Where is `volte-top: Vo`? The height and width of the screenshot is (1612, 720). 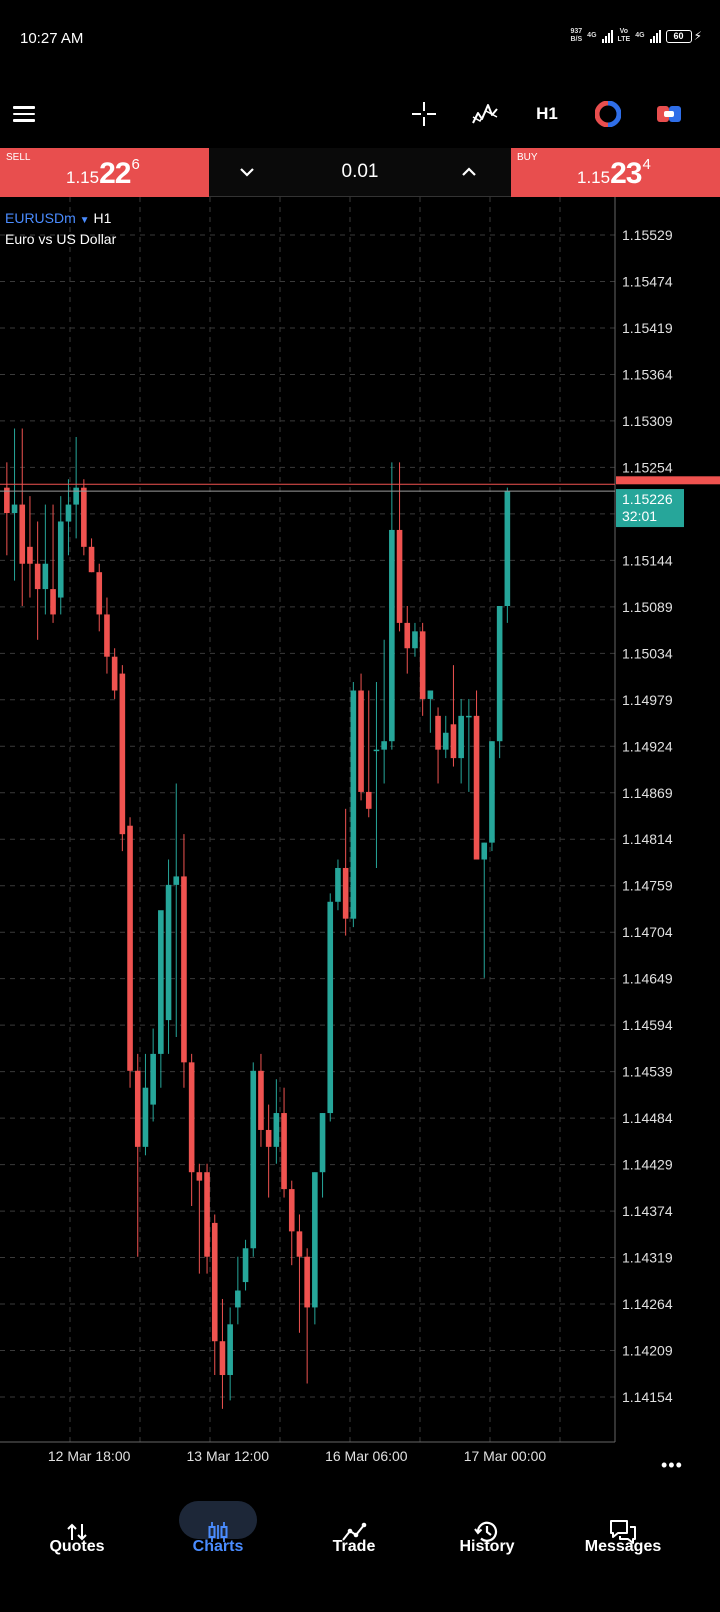
volte-top: Vo is located at coordinates (624, 31).